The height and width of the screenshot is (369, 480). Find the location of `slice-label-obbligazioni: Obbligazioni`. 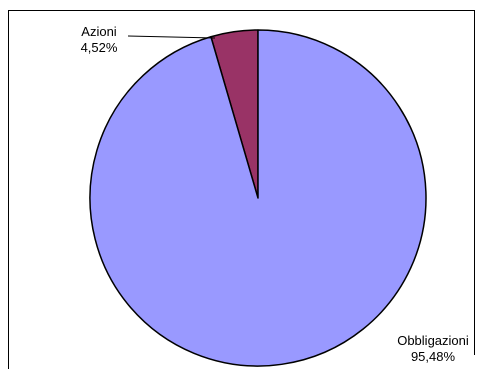

slice-label-obbligazioni: Obbligazioni is located at coordinates (433, 340).